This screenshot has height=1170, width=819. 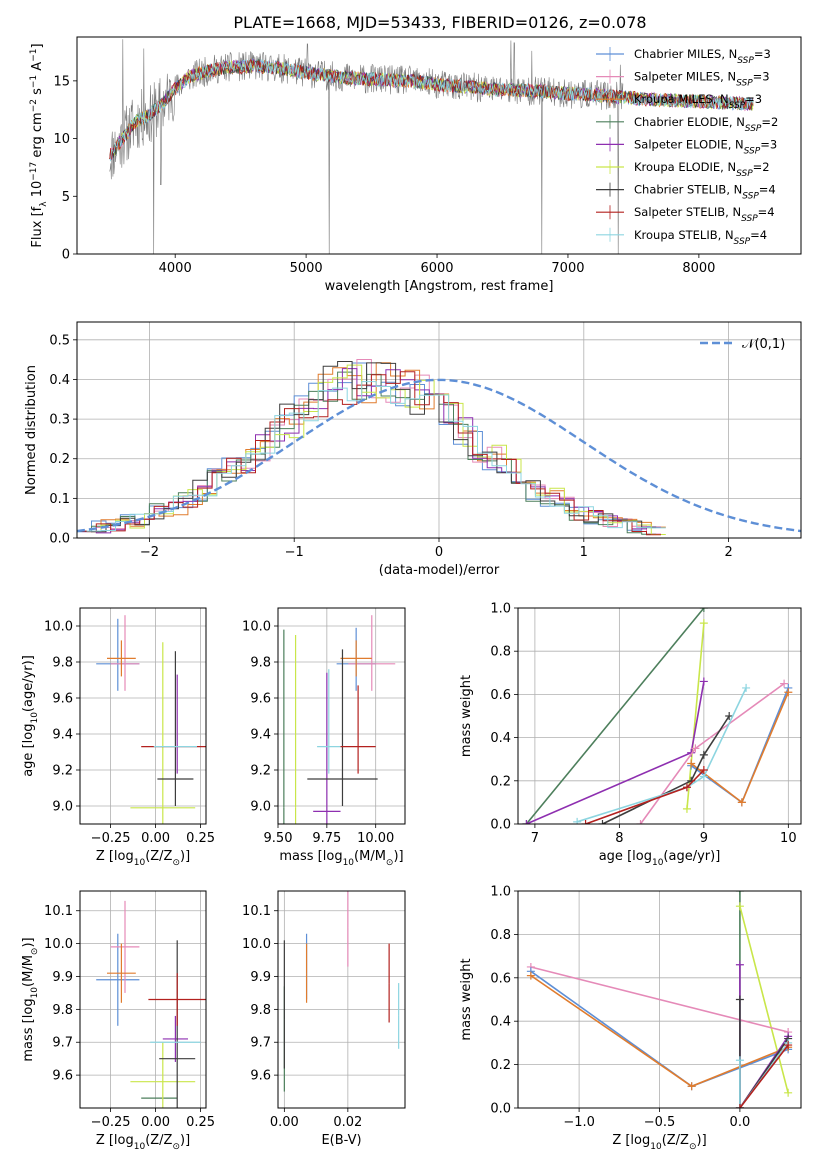 What do you see at coordinates (294, 552) in the screenshot?
I see `x-tick-label: −1` at bounding box center [294, 552].